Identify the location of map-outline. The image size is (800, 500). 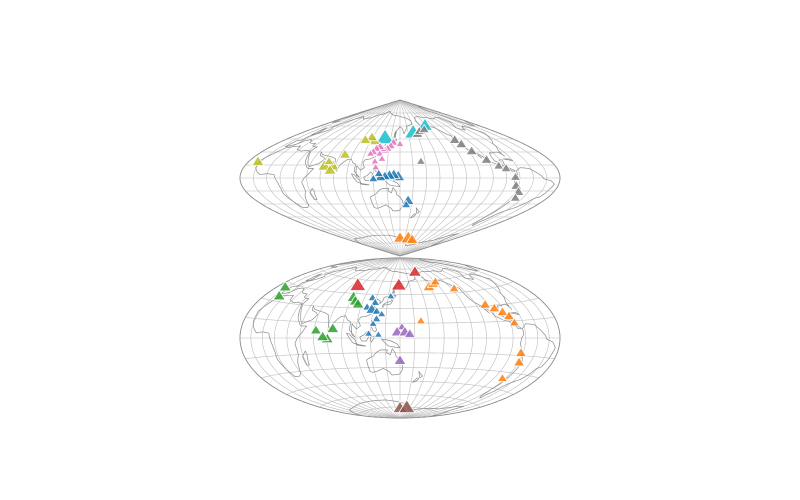
(400, 338).